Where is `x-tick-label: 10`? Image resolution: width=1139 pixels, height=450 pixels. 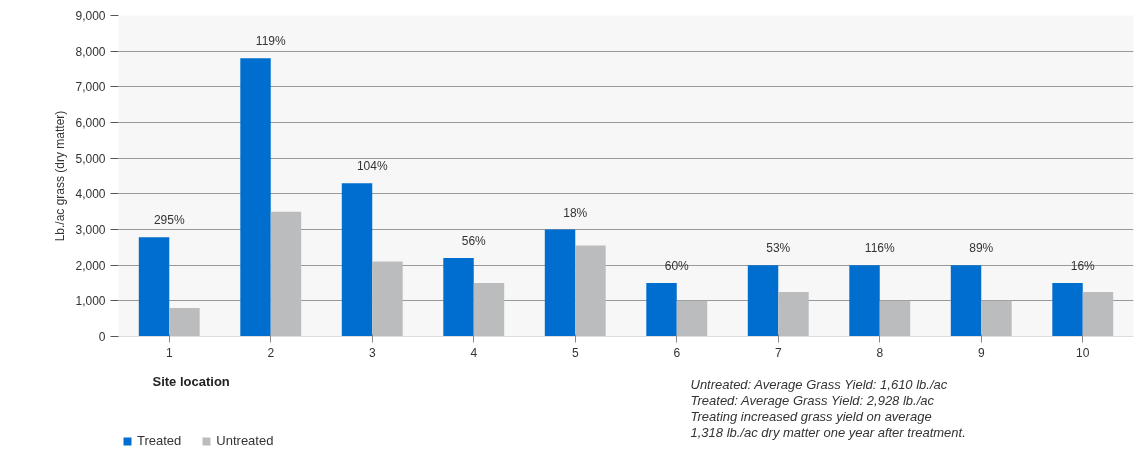
x-tick-label: 10 is located at coordinates (1083, 352).